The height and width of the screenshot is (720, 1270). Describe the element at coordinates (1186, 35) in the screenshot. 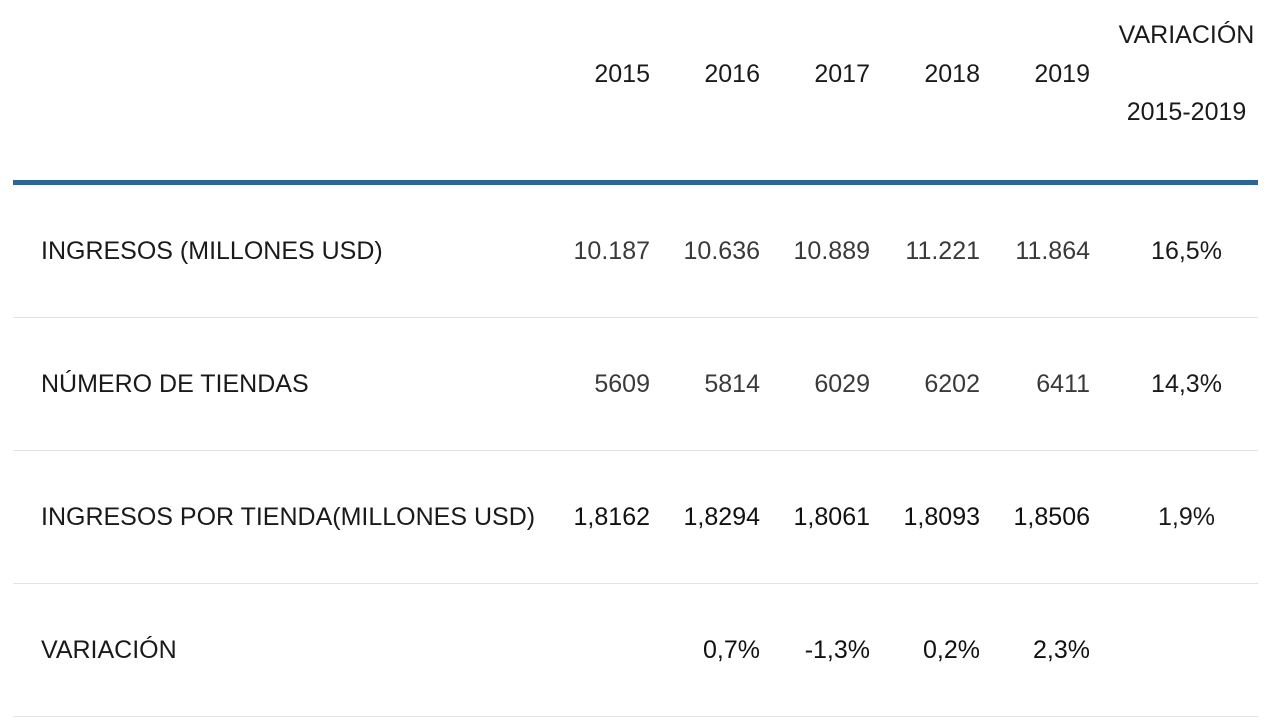

I see `variation-header-title: VARIACIÓN` at that location.